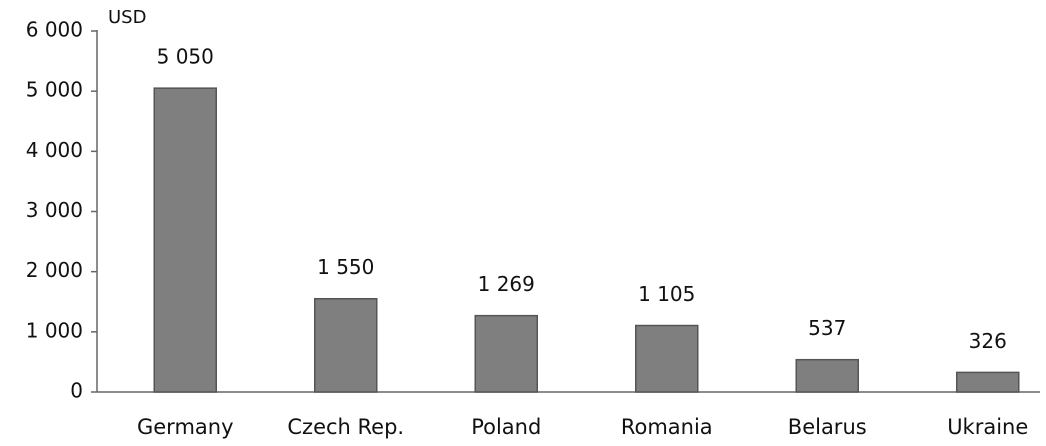  What do you see at coordinates (54, 30) in the screenshot?
I see `y-tick-label: 6 000` at bounding box center [54, 30].